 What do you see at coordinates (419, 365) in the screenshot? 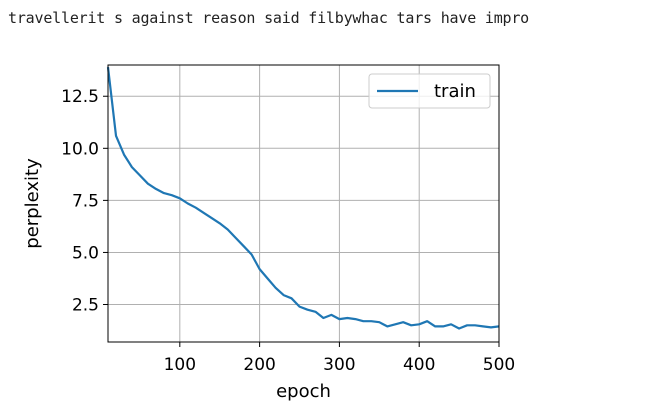
I see `x-tick-label: 400` at bounding box center [419, 365].